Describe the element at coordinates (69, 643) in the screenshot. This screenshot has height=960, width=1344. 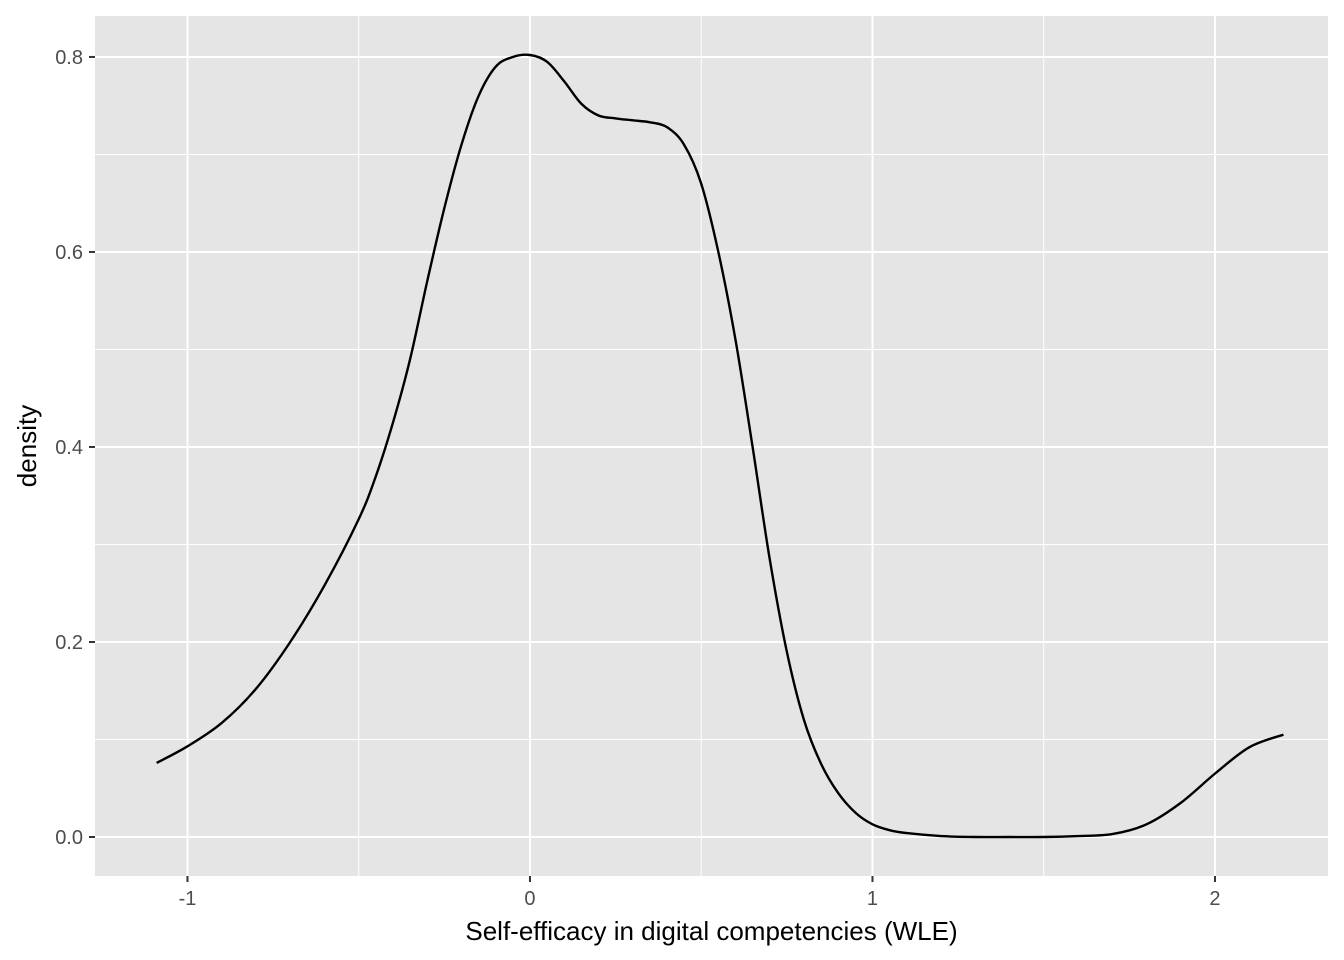
I see `y-tick-label: 0.2` at that location.